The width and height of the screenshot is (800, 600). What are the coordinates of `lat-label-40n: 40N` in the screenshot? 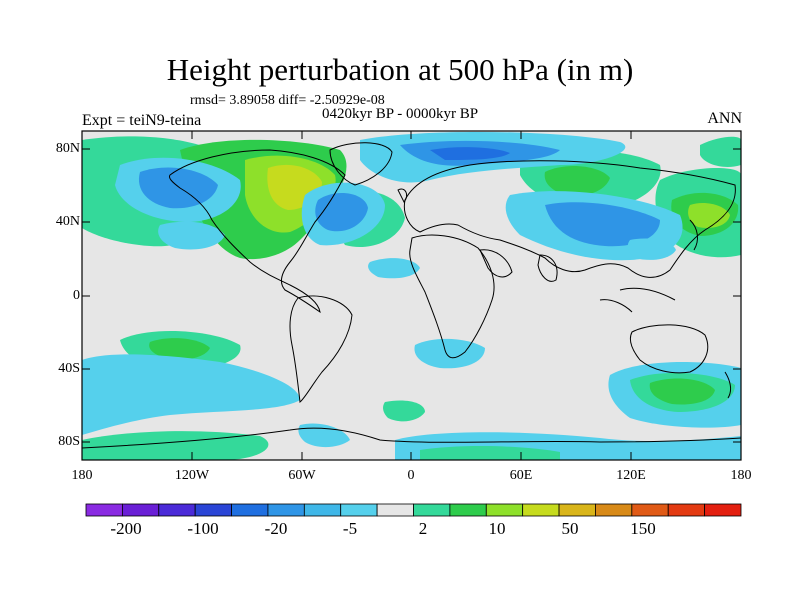 It's located at (67, 221).